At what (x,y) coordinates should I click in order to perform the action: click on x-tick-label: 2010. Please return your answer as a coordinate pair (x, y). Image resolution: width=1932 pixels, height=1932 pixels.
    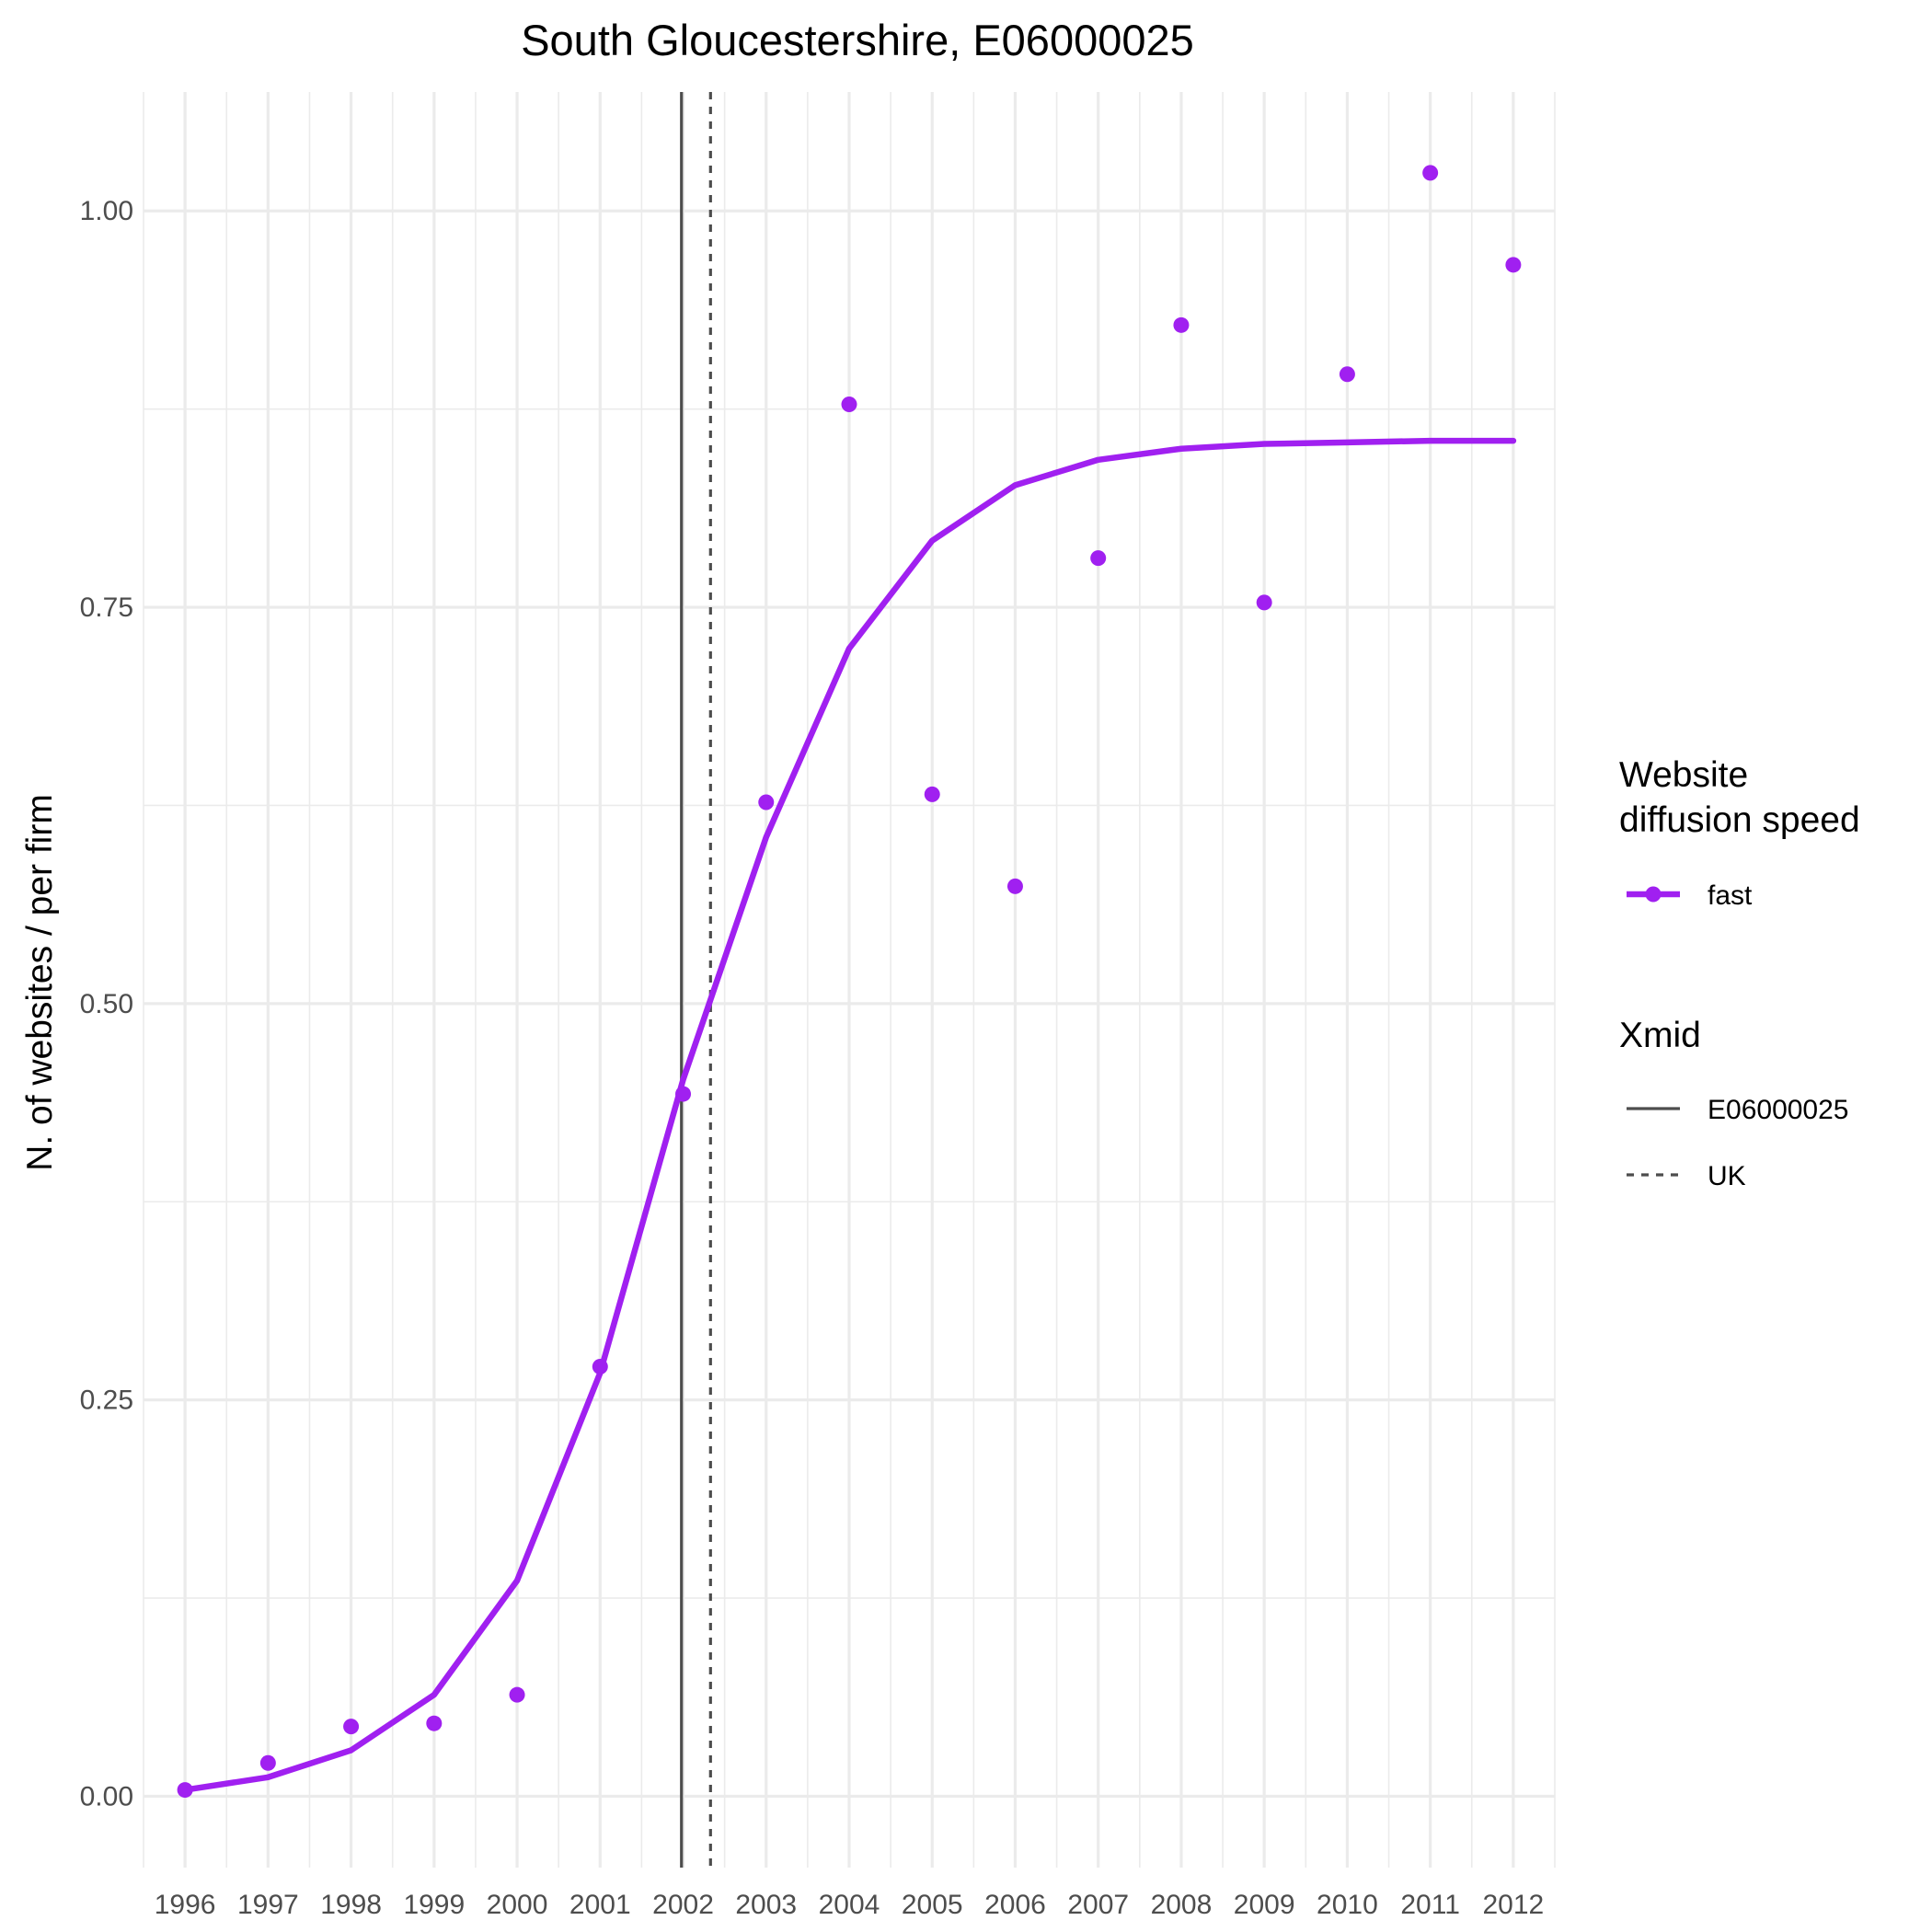
    Looking at the image, I should click on (1347, 1905).